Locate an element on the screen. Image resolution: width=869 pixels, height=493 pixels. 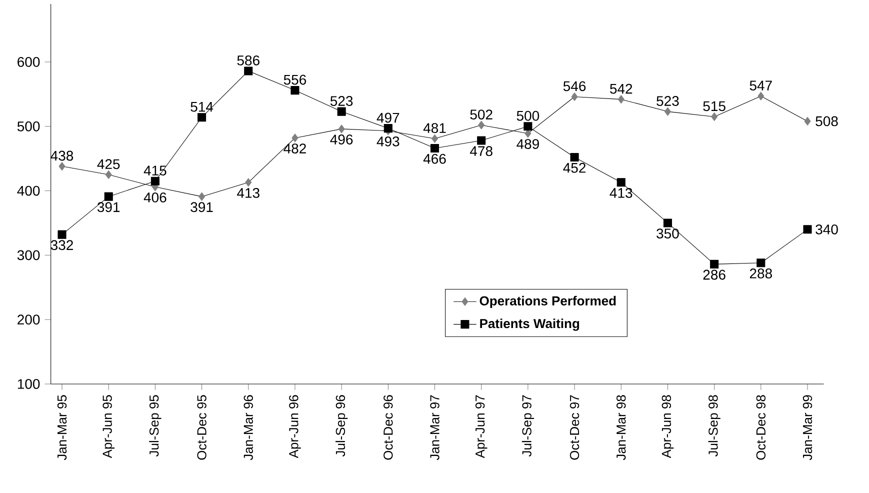
data-label: 478 is located at coordinates (481, 151).